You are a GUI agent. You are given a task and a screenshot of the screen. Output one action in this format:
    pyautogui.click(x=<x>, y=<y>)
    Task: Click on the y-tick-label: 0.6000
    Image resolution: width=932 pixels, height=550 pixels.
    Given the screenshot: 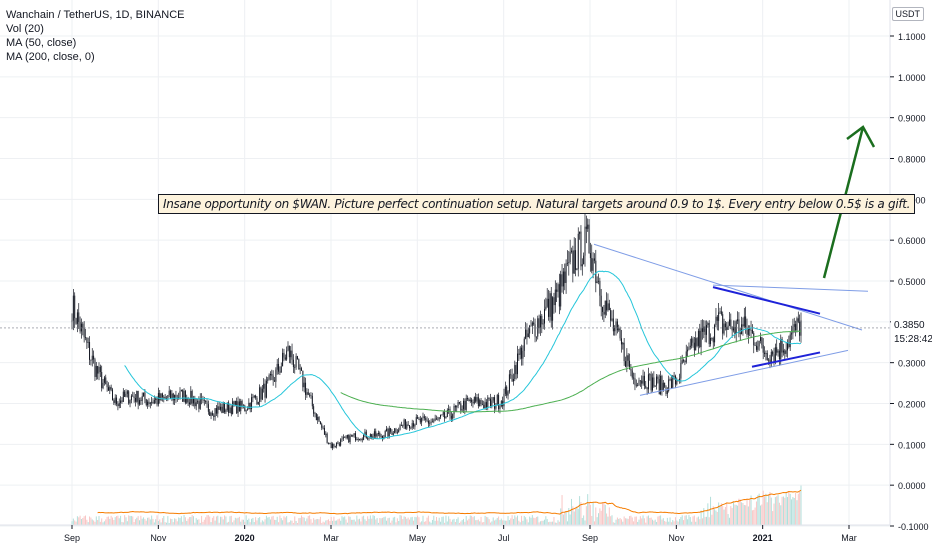 What is the action you would take?
    pyautogui.click(x=912, y=241)
    